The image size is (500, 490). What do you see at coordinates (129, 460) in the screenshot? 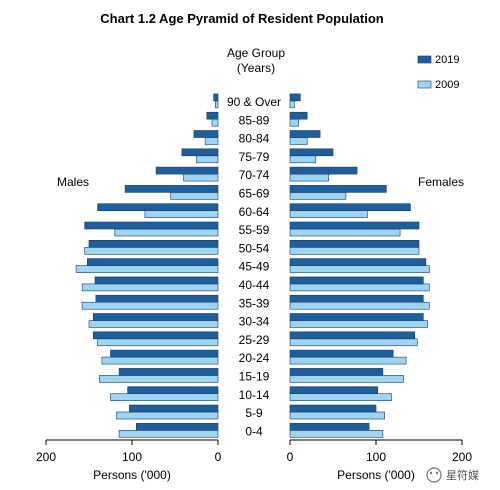
I see `x-axis-left: 200 100 0 Persons ('000)` at bounding box center [129, 460].